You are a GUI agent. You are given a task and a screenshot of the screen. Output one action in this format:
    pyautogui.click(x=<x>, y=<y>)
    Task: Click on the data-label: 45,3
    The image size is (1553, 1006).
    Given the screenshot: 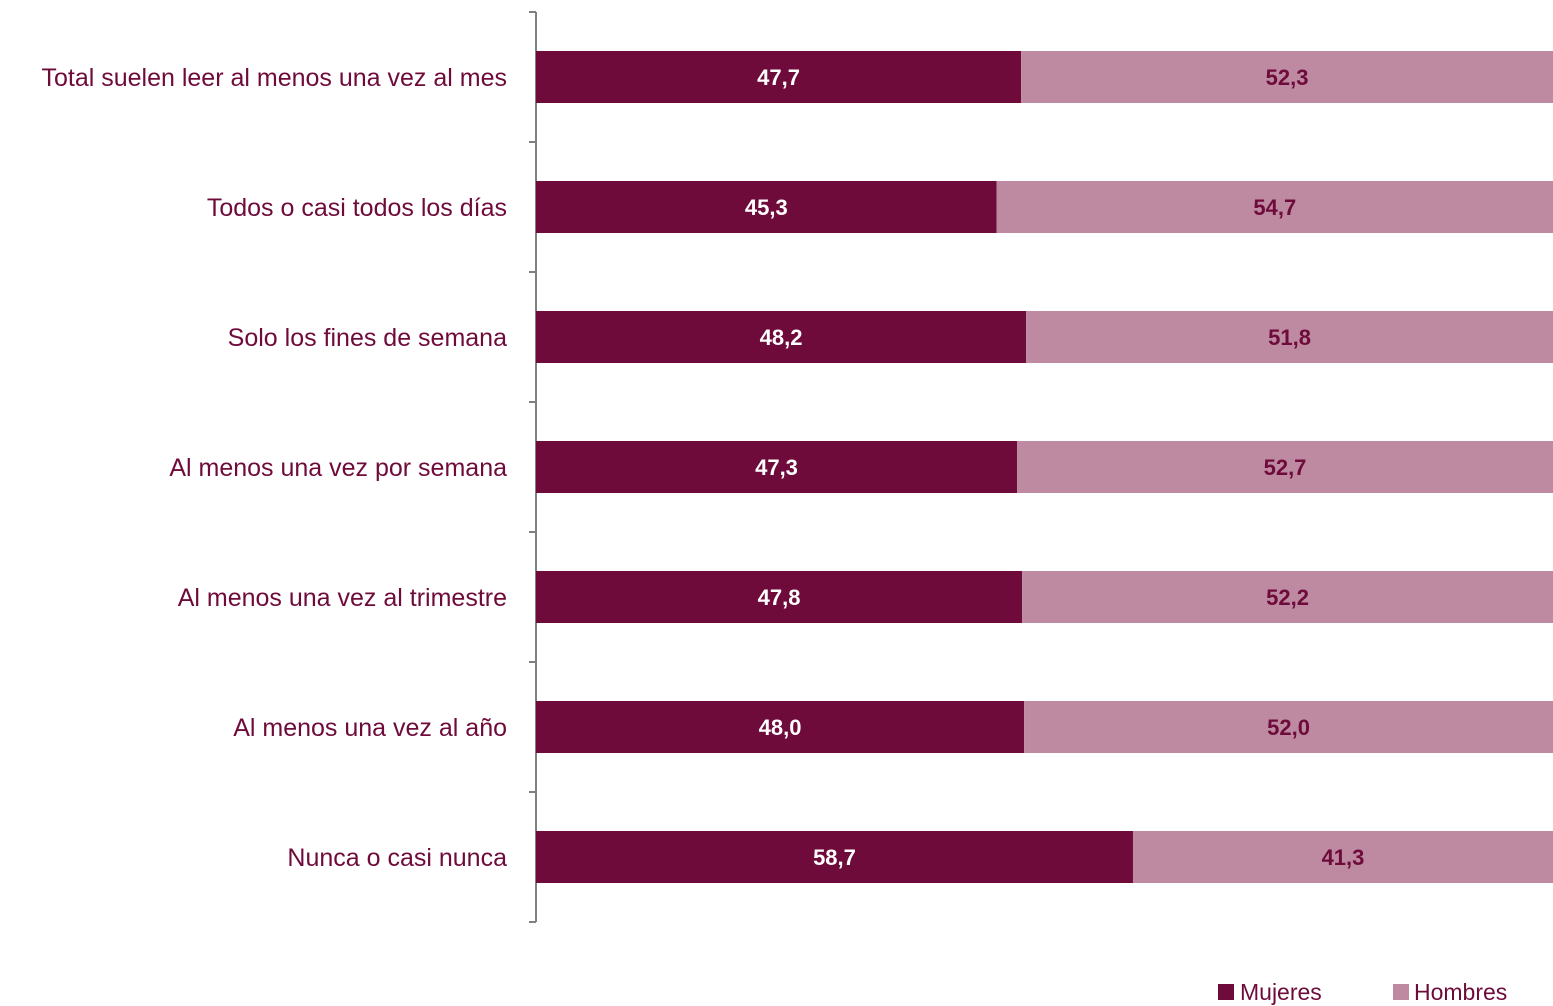 What is the action you would take?
    pyautogui.click(x=766, y=207)
    